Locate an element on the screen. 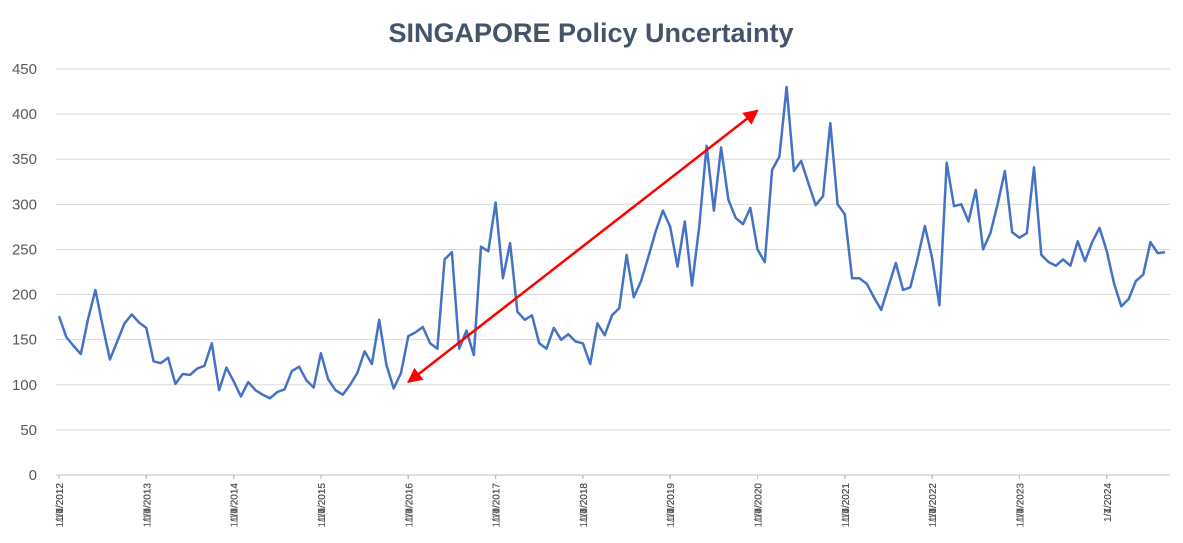  x-tick-label: 1/7/2013 is located at coordinates (147, 502).